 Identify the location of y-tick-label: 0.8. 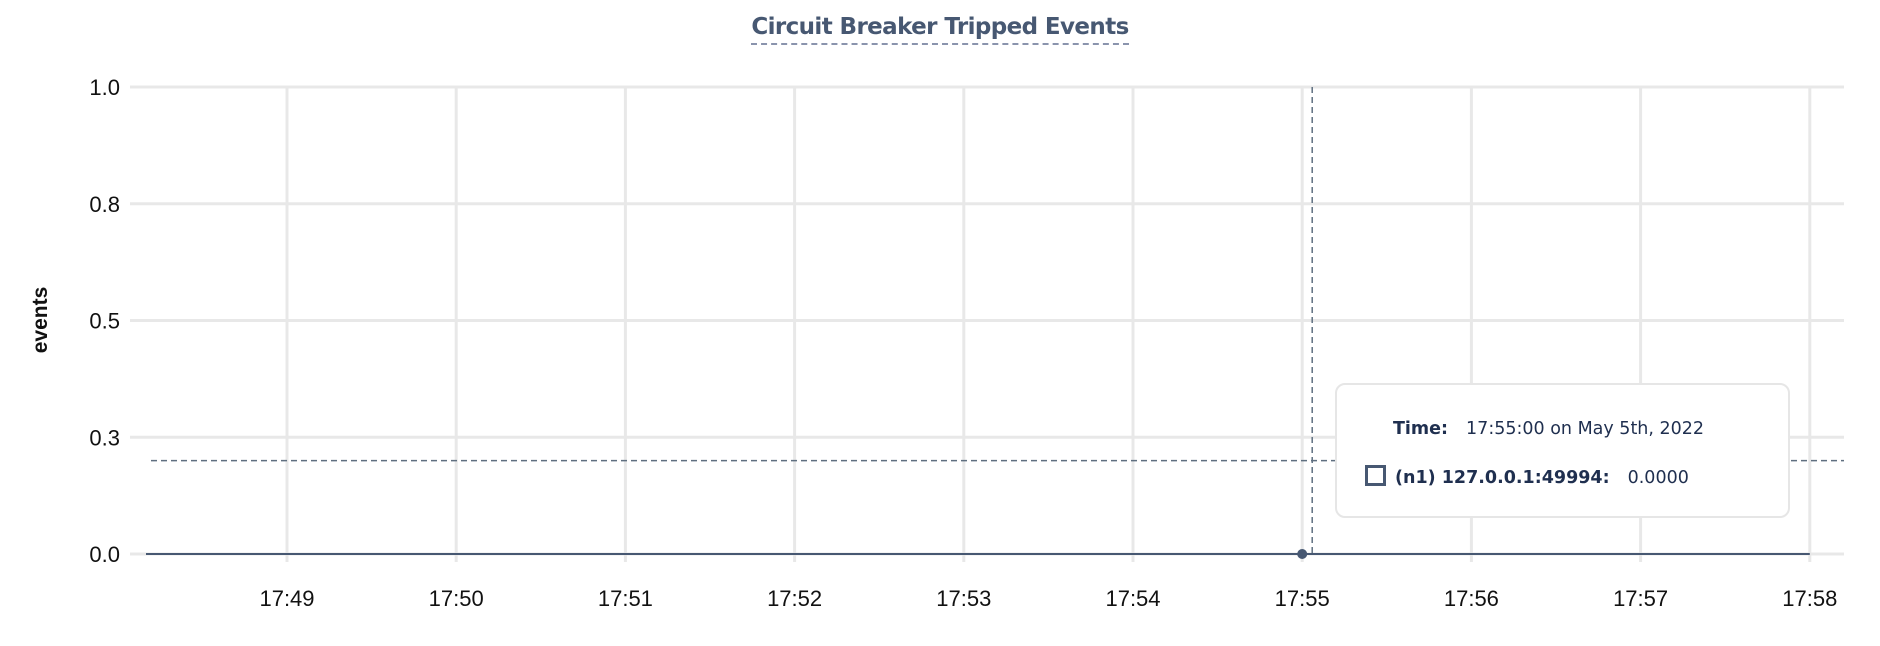
(104, 204).